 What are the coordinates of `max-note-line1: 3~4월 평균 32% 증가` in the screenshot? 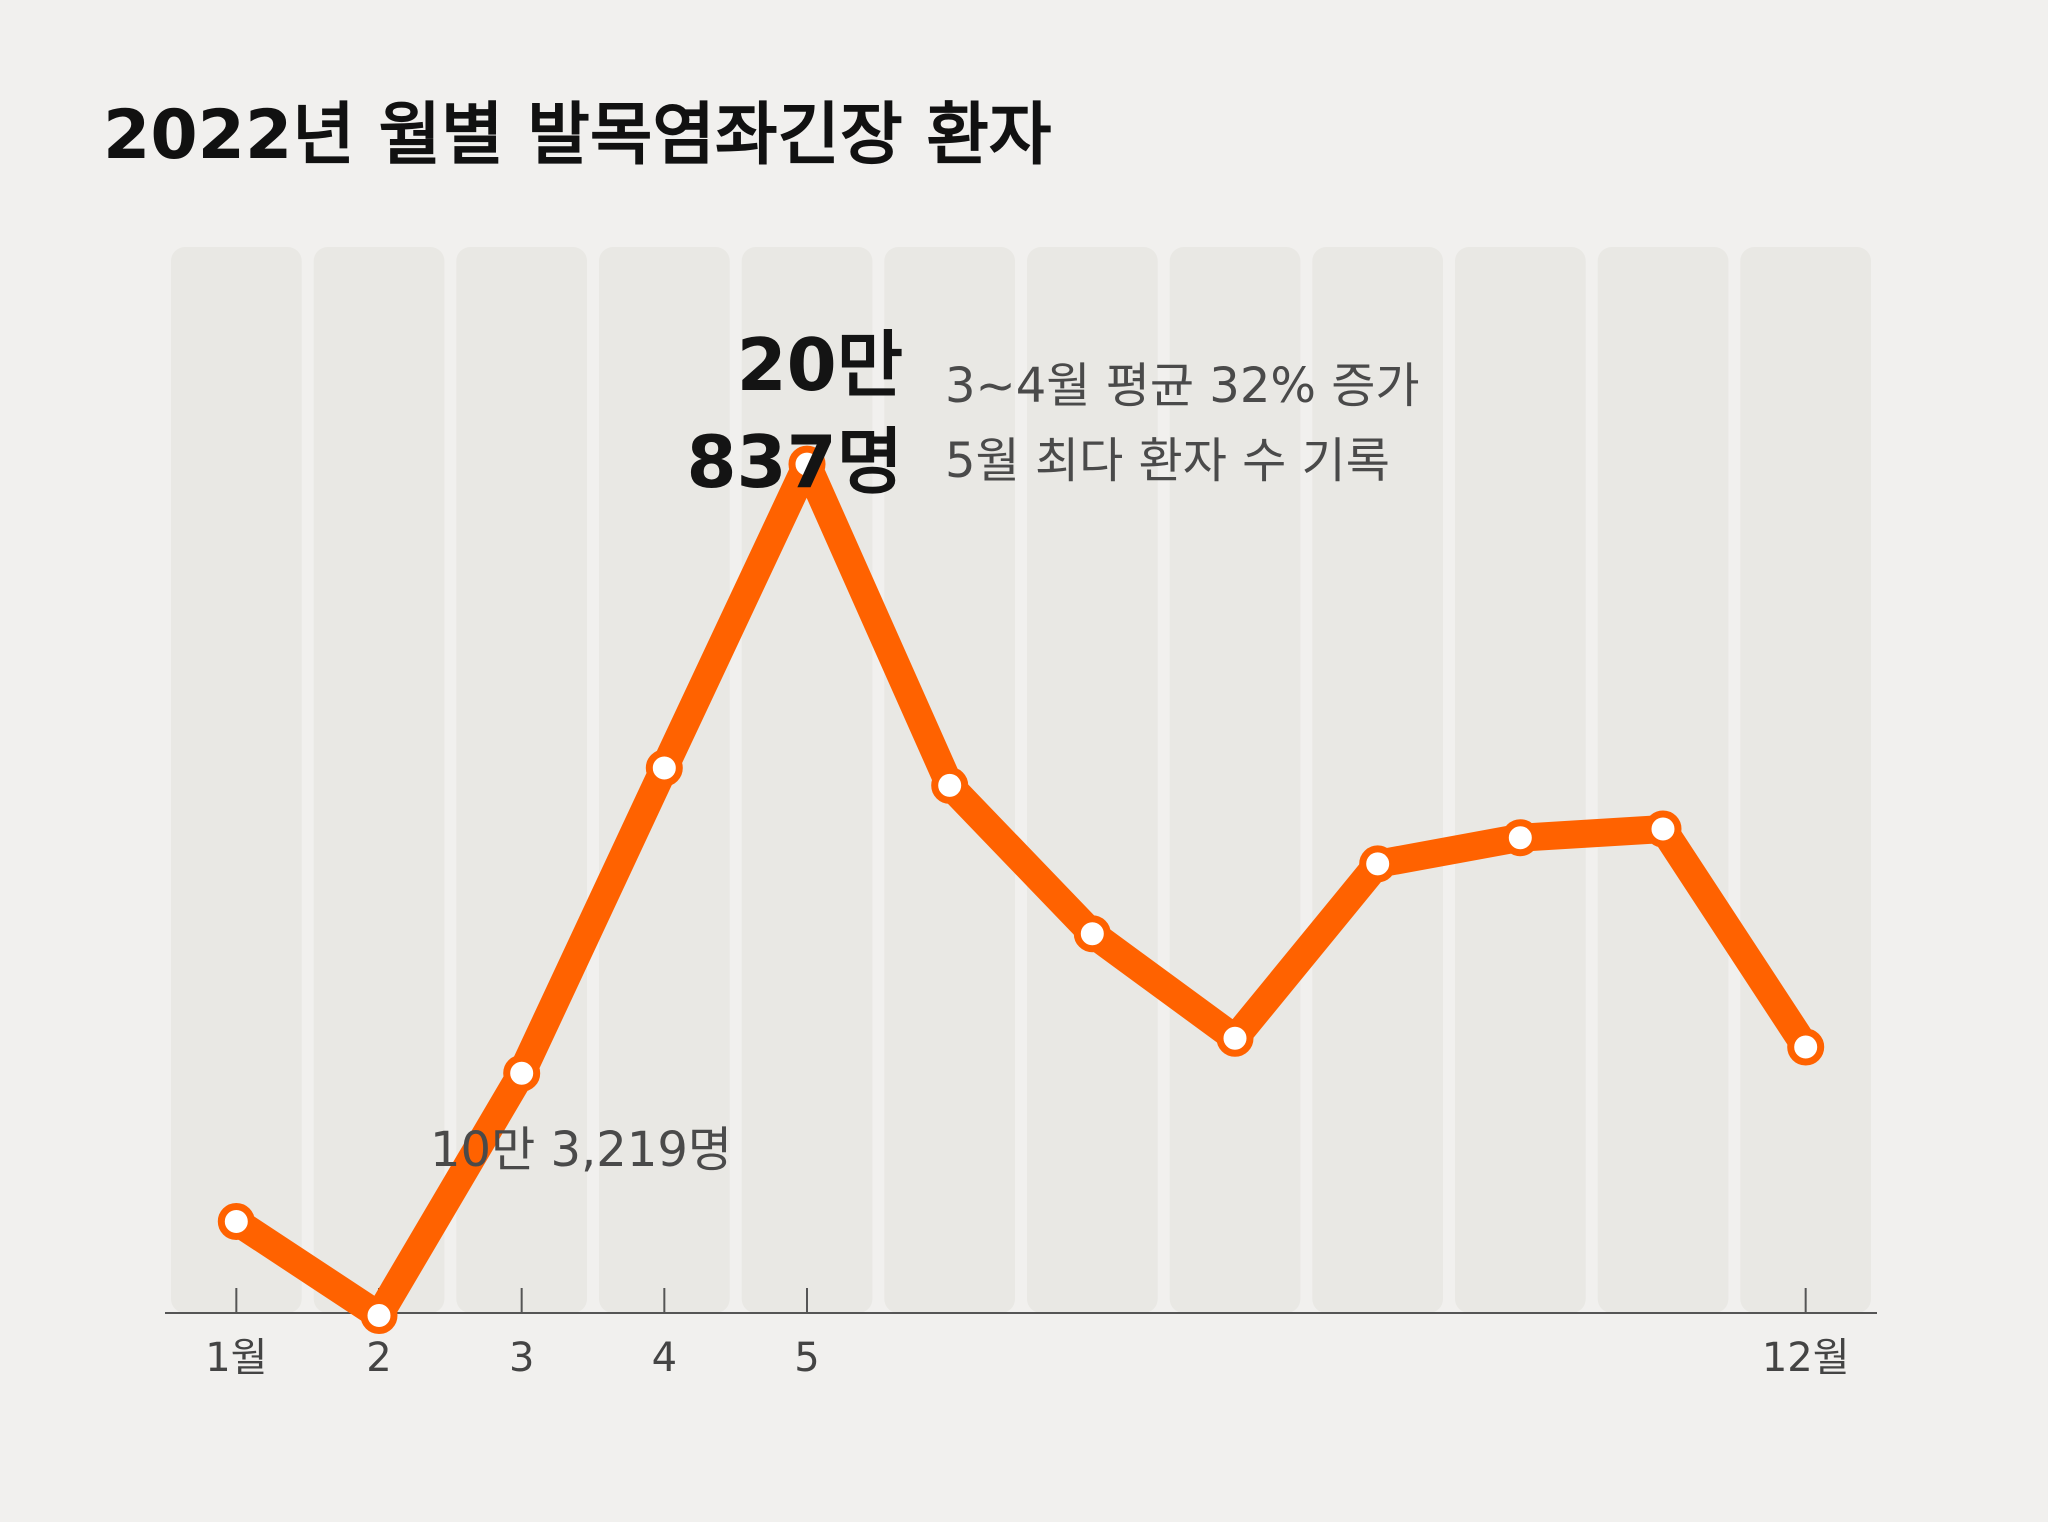 It's located at (1182, 386).